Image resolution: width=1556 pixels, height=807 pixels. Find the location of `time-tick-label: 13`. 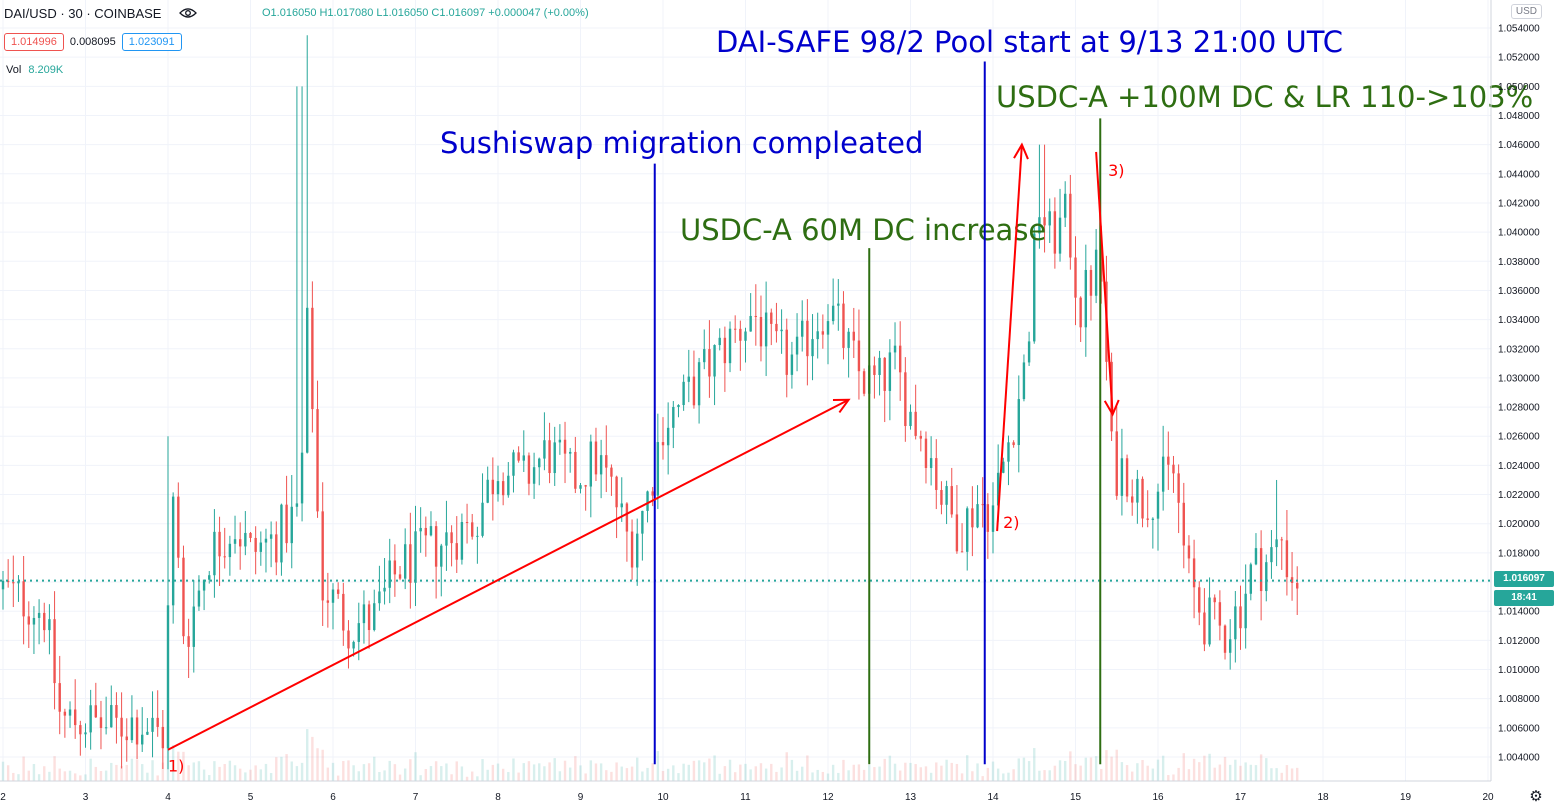

time-tick-label: 13 is located at coordinates (911, 797).